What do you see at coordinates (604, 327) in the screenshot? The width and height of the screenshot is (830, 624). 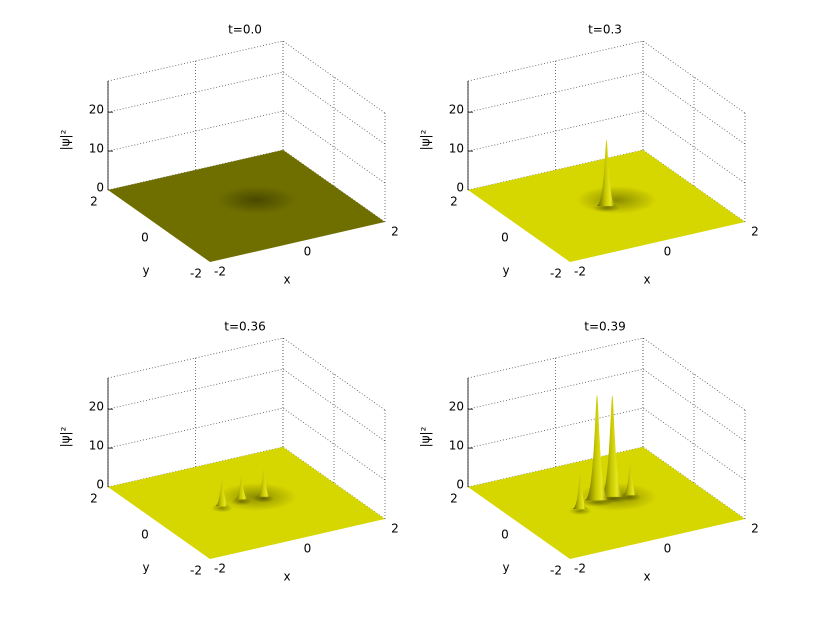 I see `chart-title: t=0.39` at bounding box center [604, 327].